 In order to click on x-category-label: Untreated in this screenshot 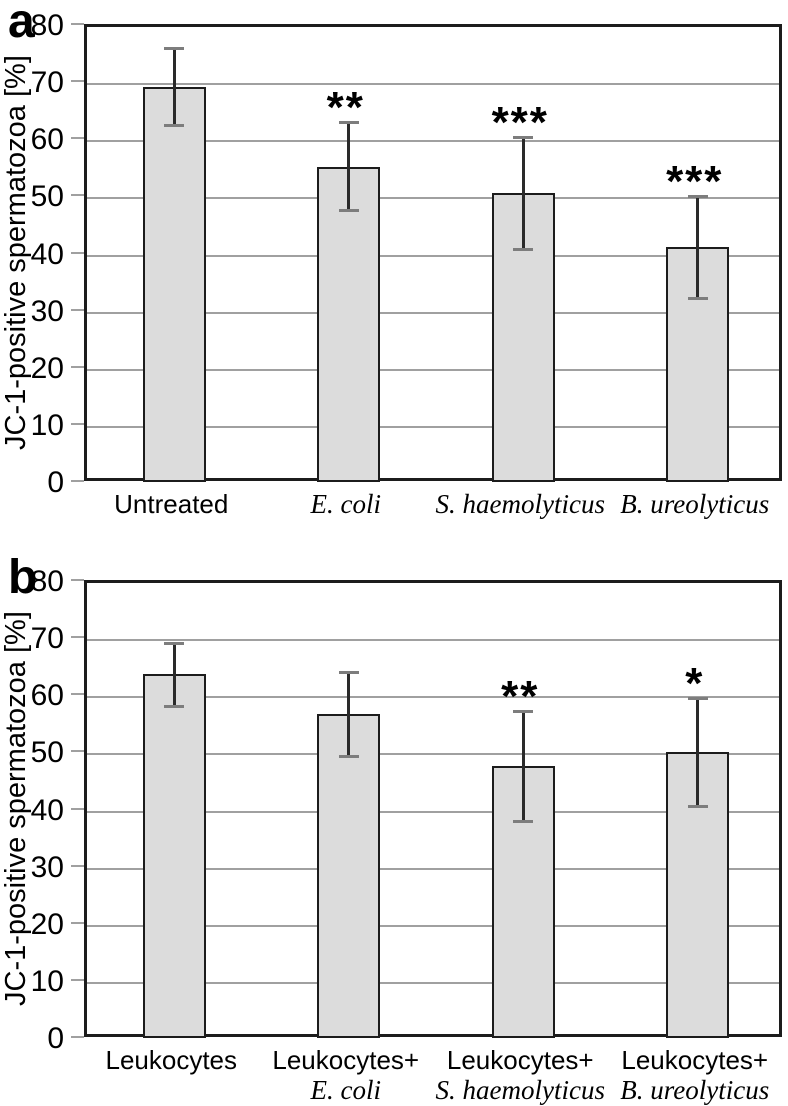, I will do `click(171, 504)`.